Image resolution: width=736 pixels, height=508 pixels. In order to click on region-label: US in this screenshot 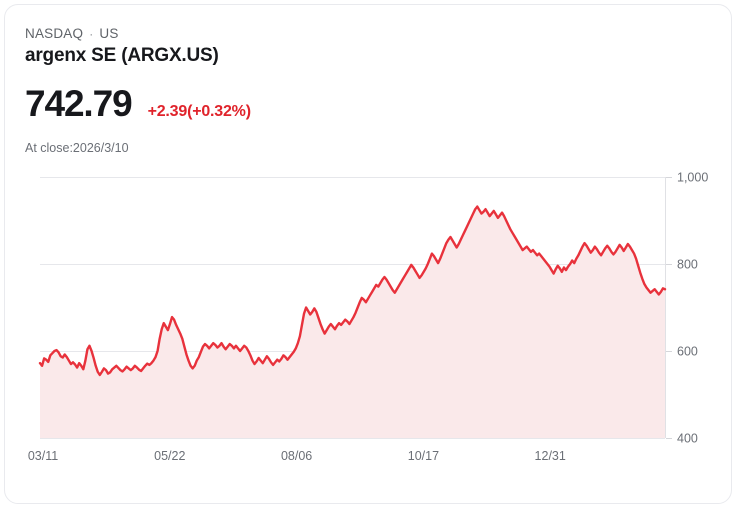, I will do `click(109, 33)`.